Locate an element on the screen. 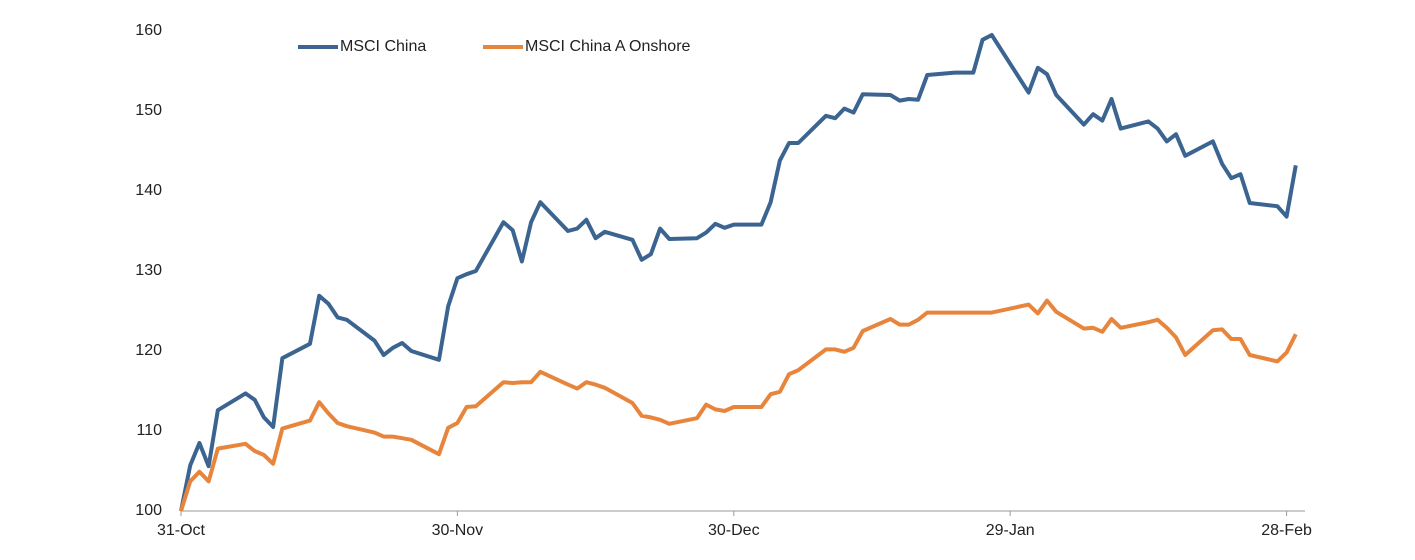  legend-label: MSCI China is located at coordinates (383, 46).